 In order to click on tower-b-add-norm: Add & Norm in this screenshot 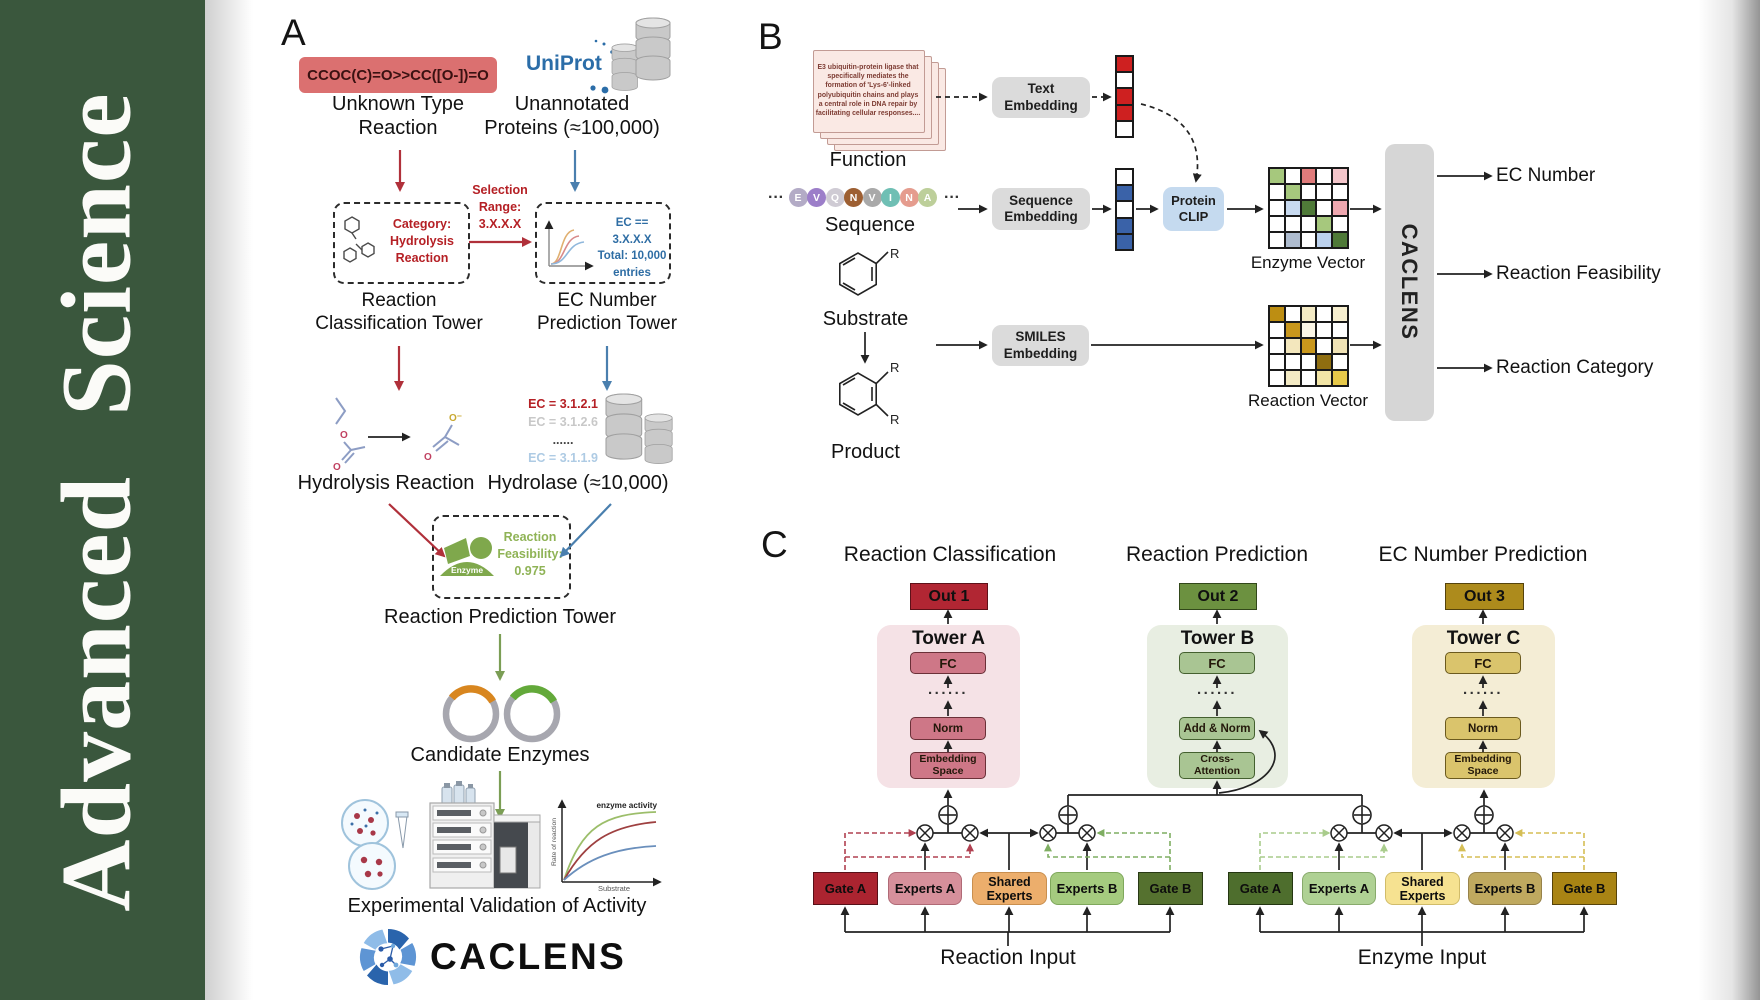, I will do `click(1217, 728)`.